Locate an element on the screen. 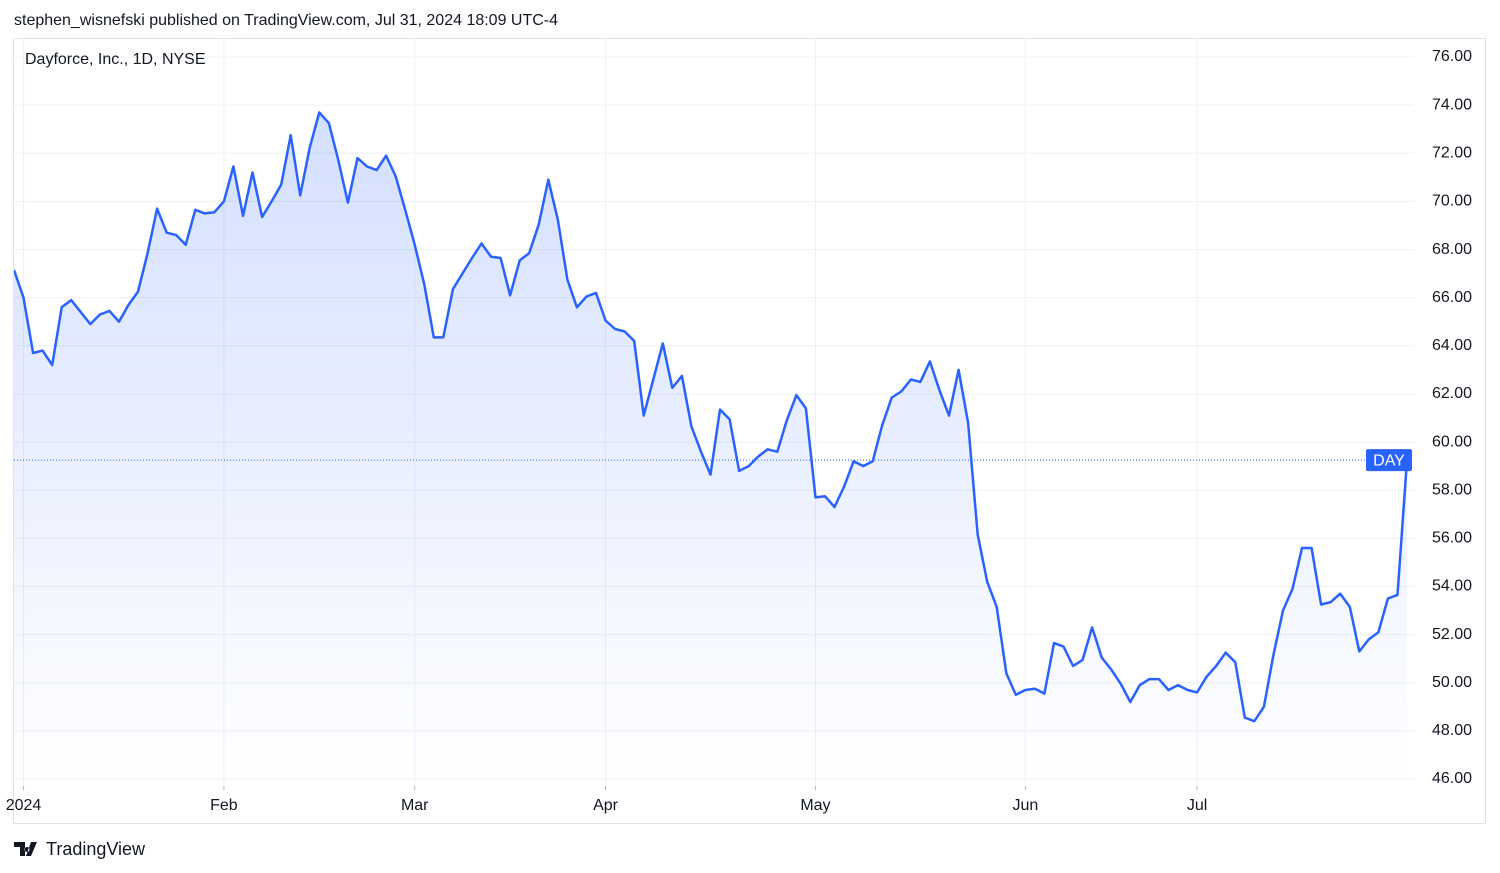 This screenshot has width=1500, height=873. y-tick-label: 60.00 is located at coordinates (1452, 441).